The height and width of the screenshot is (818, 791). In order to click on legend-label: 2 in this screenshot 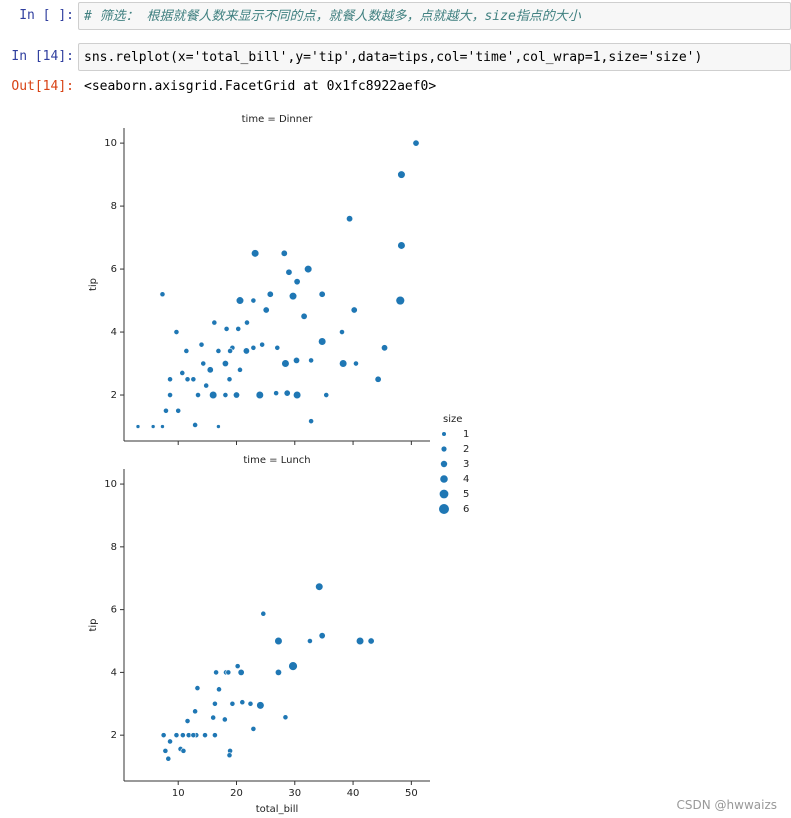, I will do `click(466, 449)`.